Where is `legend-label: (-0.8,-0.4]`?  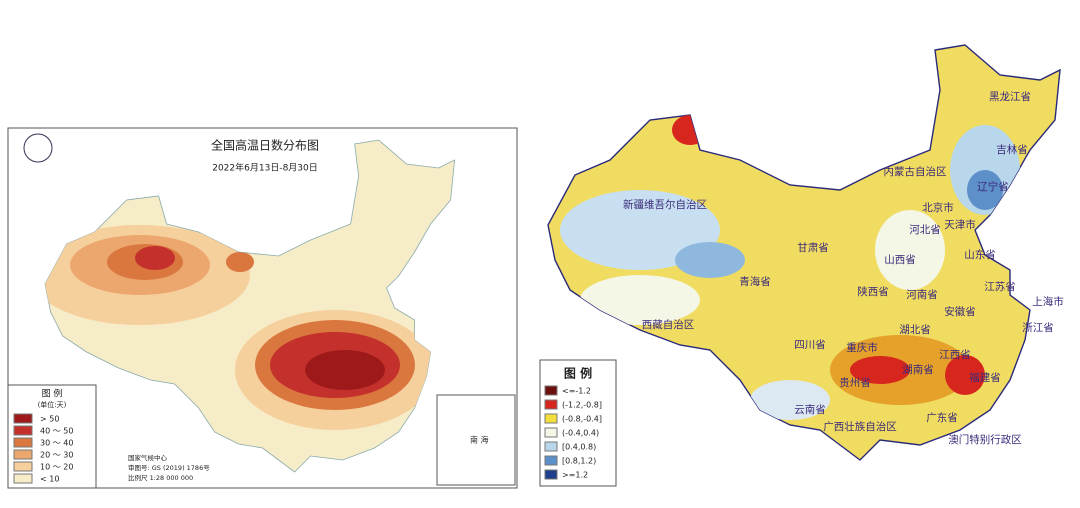 legend-label: (-0.8,-0.4] is located at coordinates (582, 419).